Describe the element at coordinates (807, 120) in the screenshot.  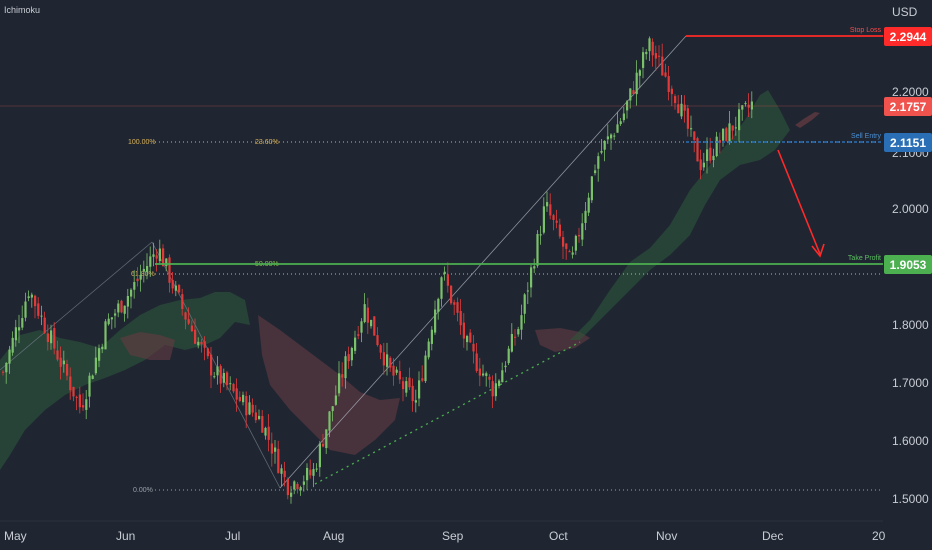
I see `cloud-bearish-future` at that location.